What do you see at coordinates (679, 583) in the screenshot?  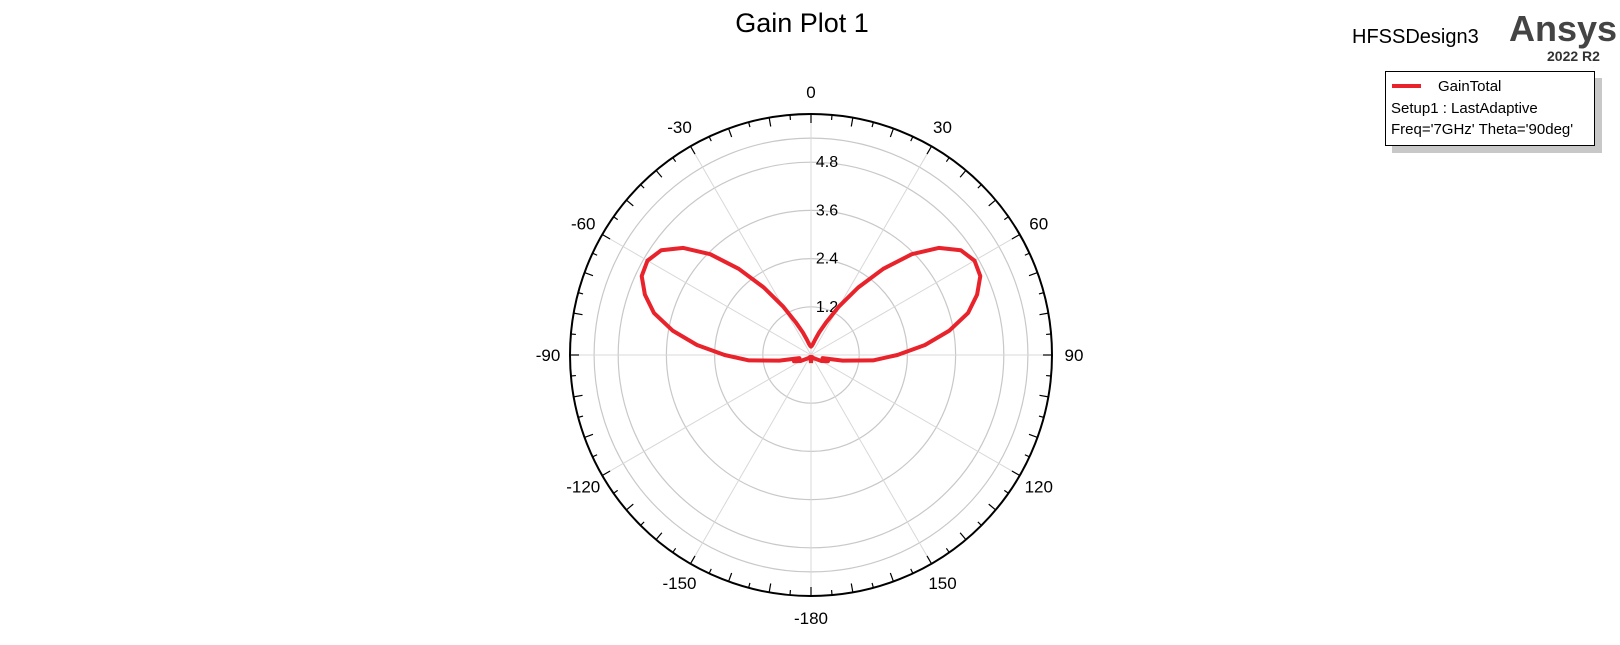 I see `angle-label: -150` at bounding box center [679, 583].